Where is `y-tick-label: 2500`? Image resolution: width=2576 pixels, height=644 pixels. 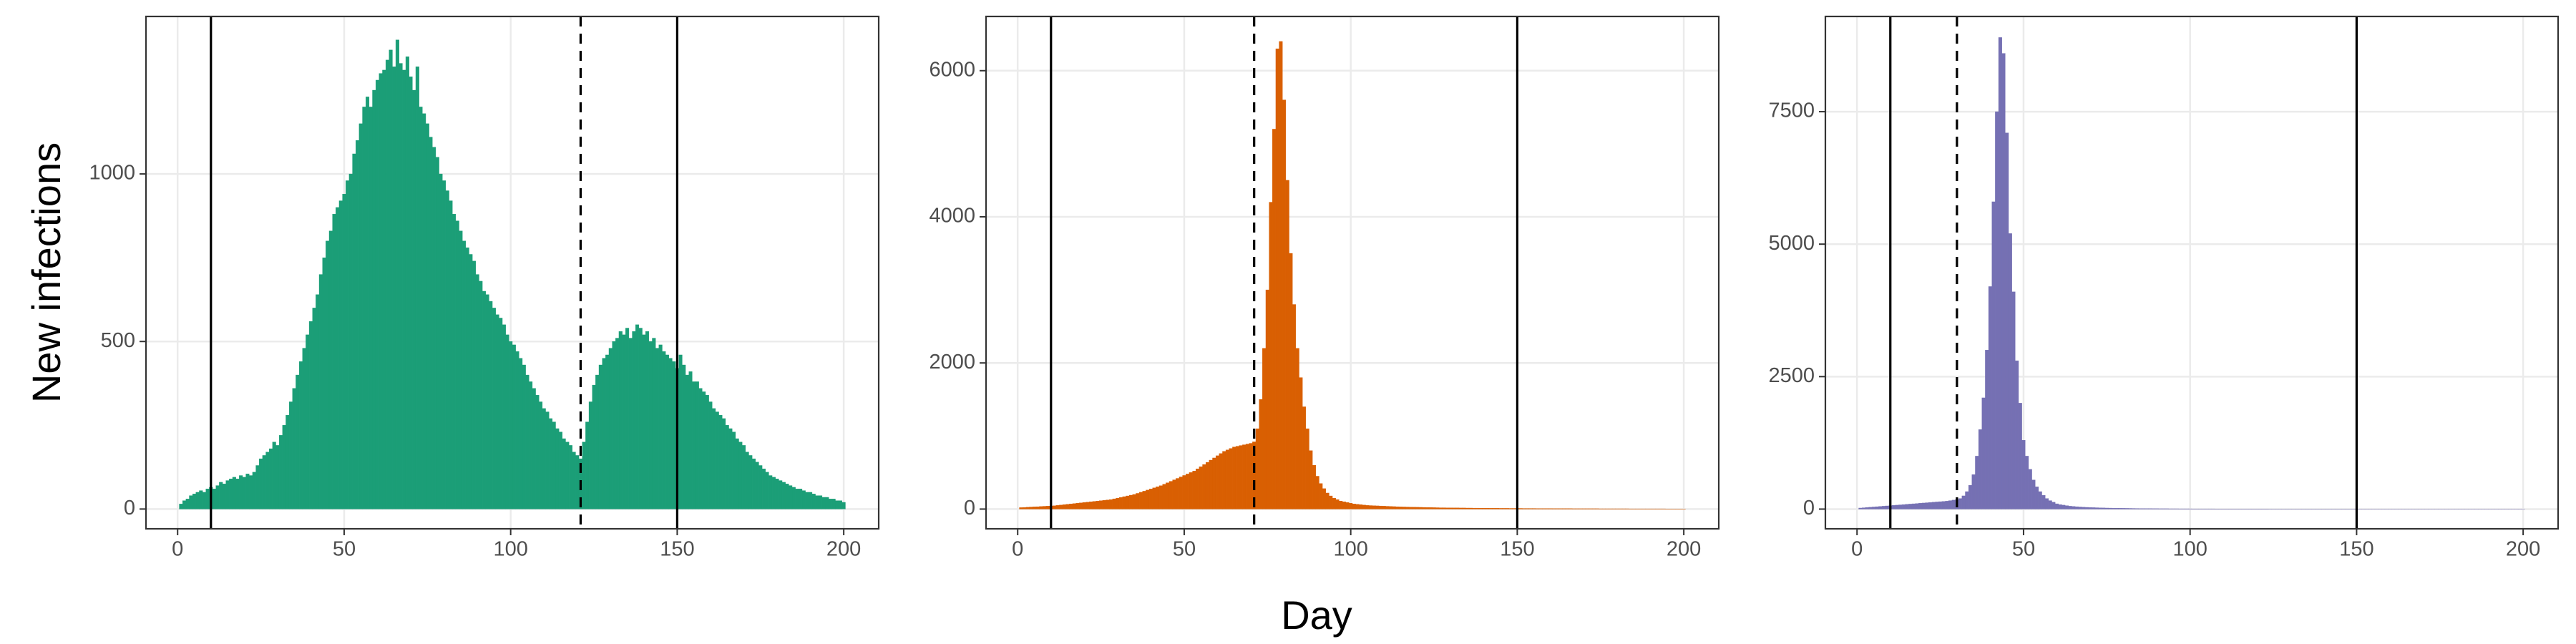
y-tick-label: 2500 is located at coordinates (1791, 375).